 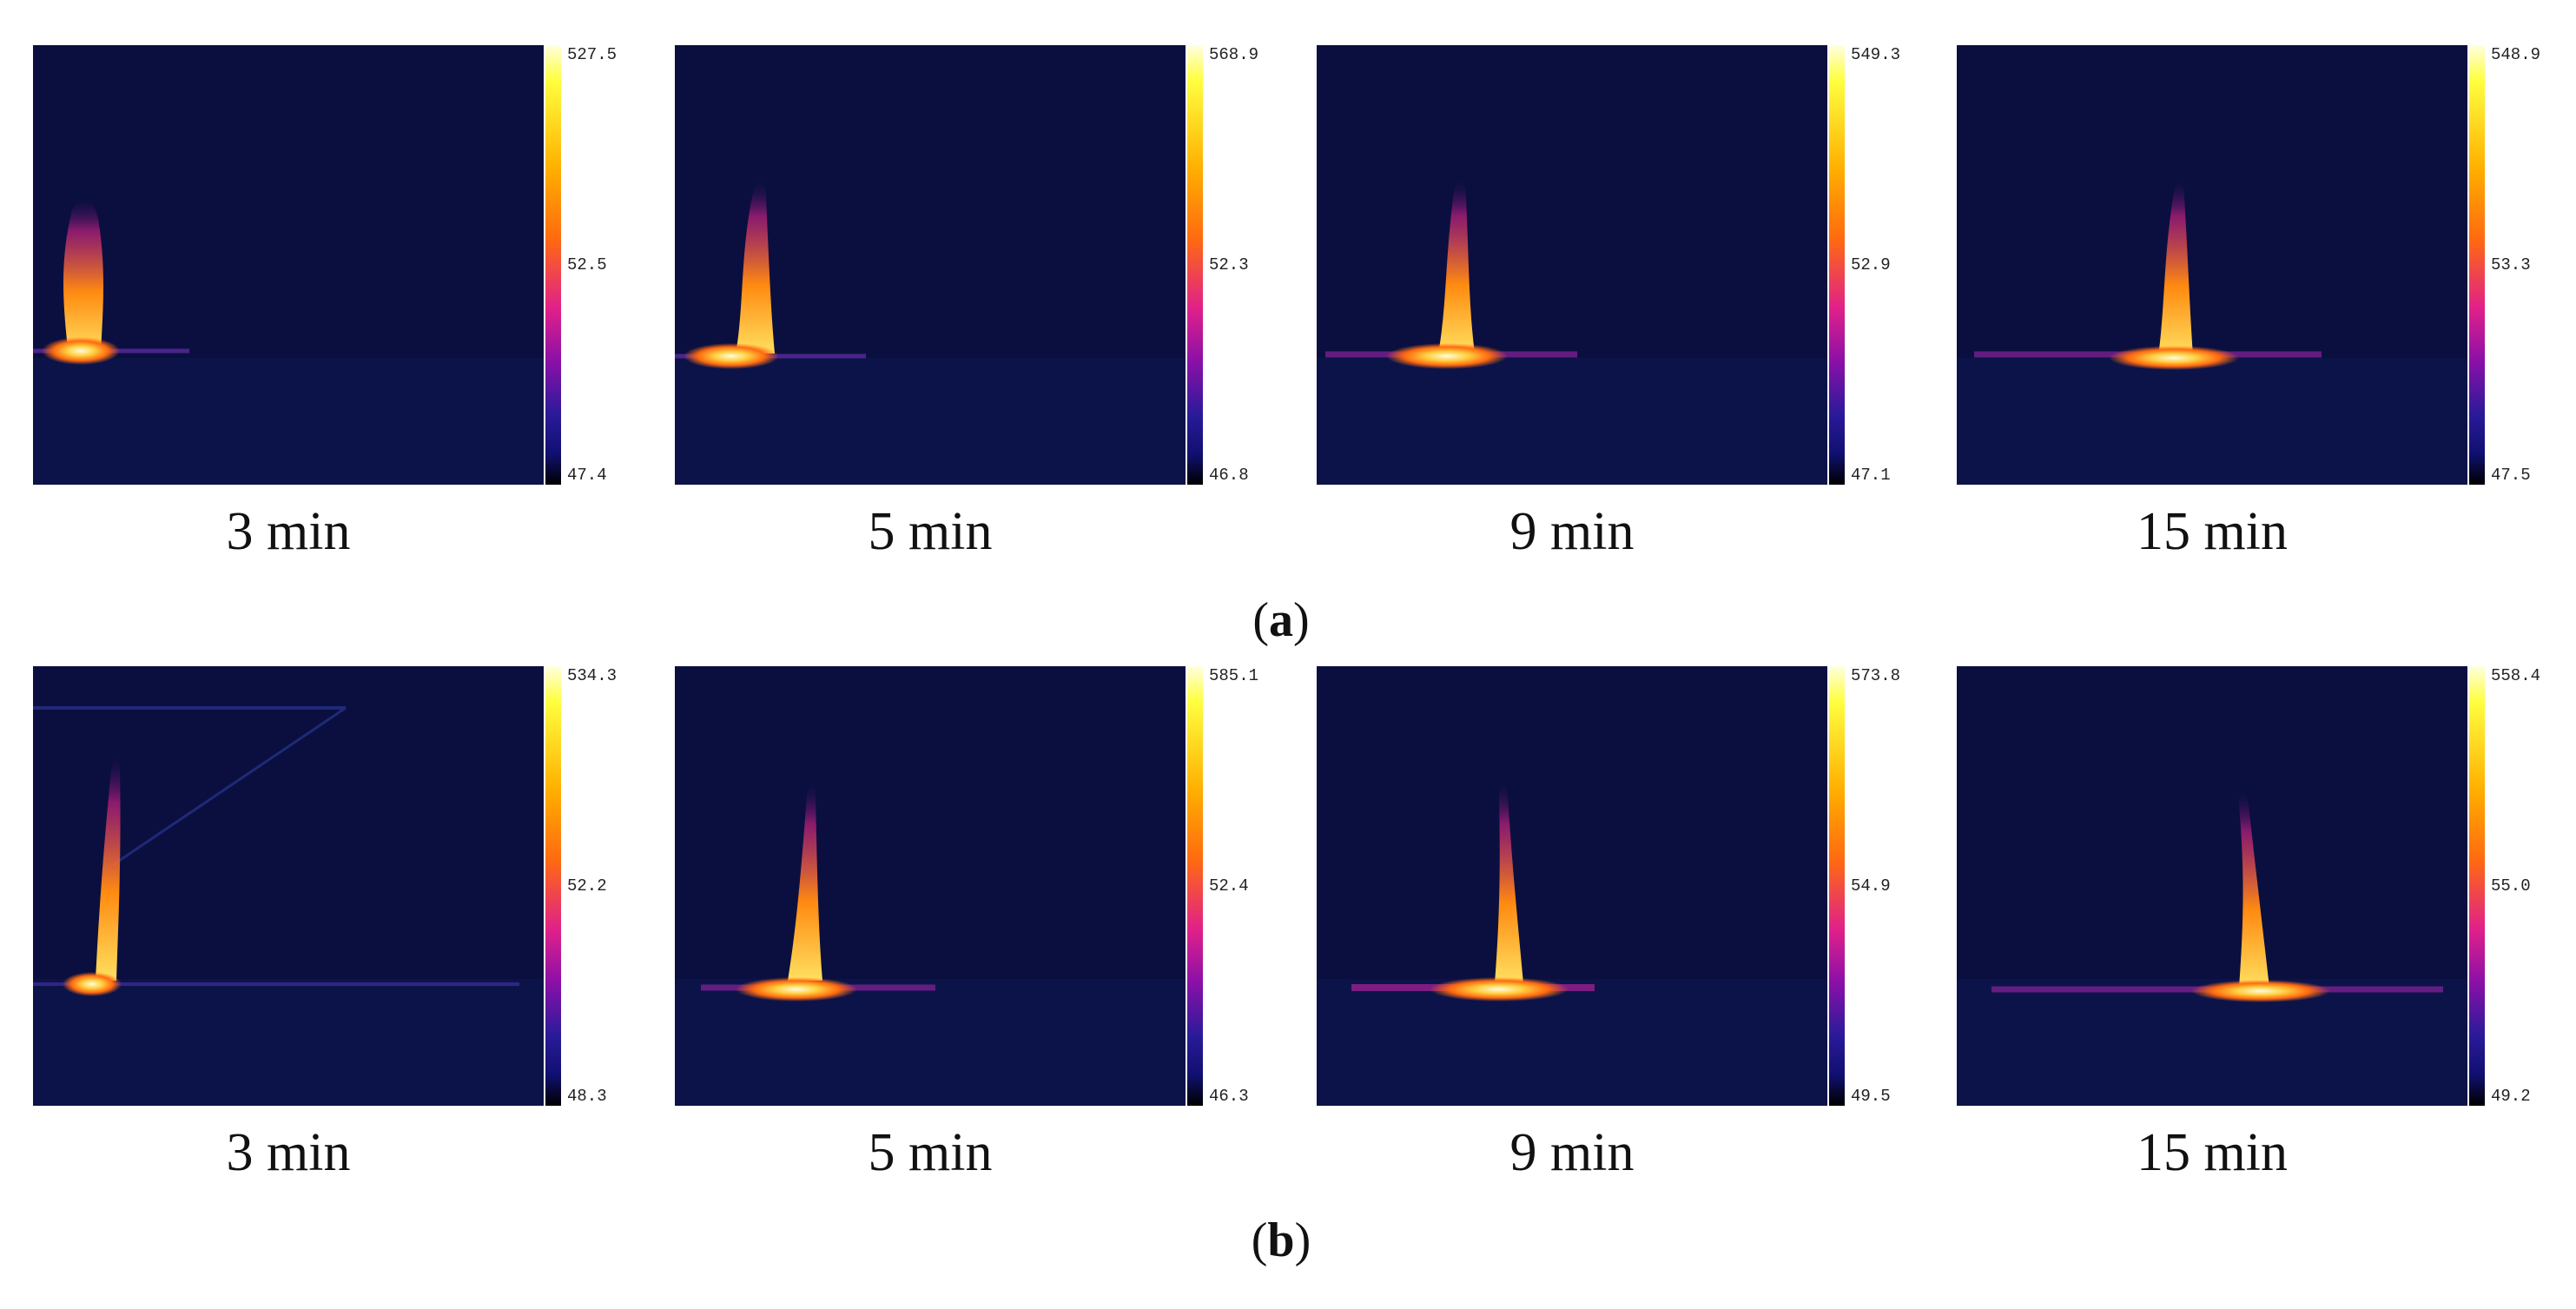 What do you see at coordinates (1876, 675) in the screenshot?
I see `scale-max-label: 573.8` at bounding box center [1876, 675].